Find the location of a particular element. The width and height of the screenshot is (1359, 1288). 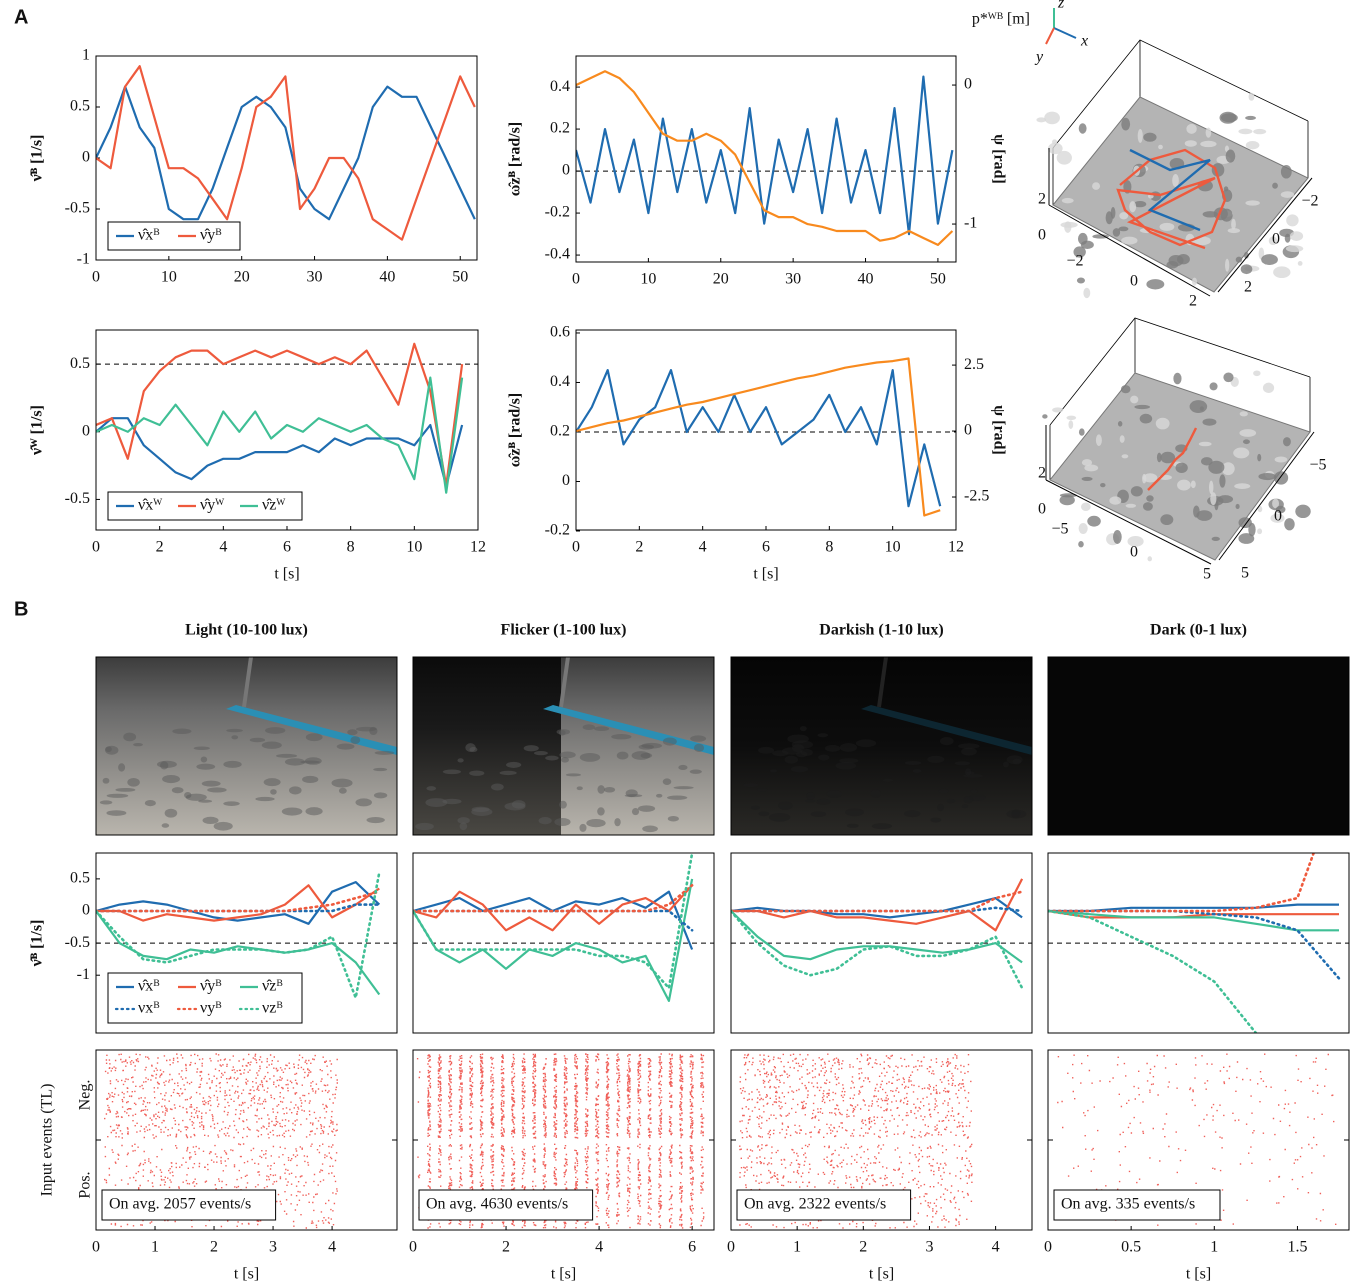

x-tick-label: 1 is located at coordinates (797, 1247).